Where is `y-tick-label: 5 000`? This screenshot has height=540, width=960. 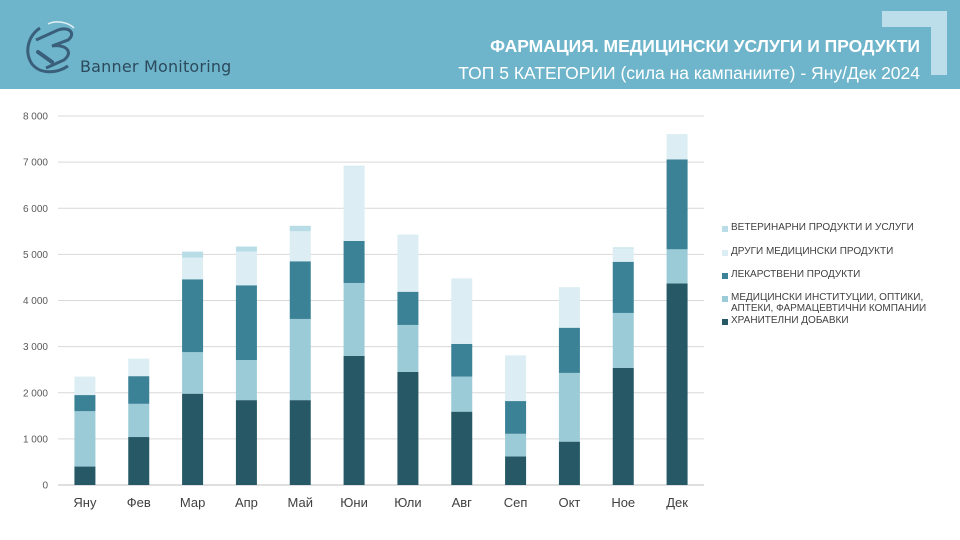 y-tick-label: 5 000 is located at coordinates (35, 255).